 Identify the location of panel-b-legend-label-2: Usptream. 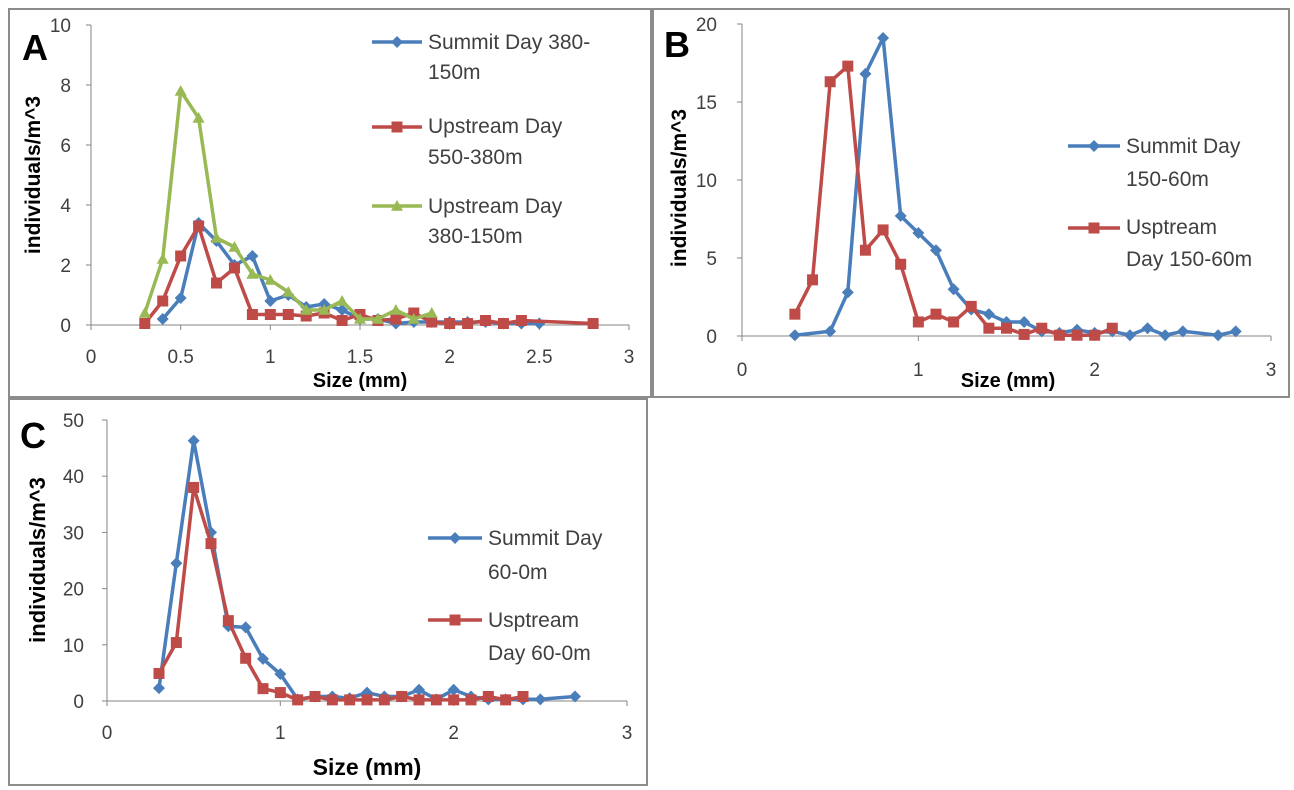
(1171, 227).